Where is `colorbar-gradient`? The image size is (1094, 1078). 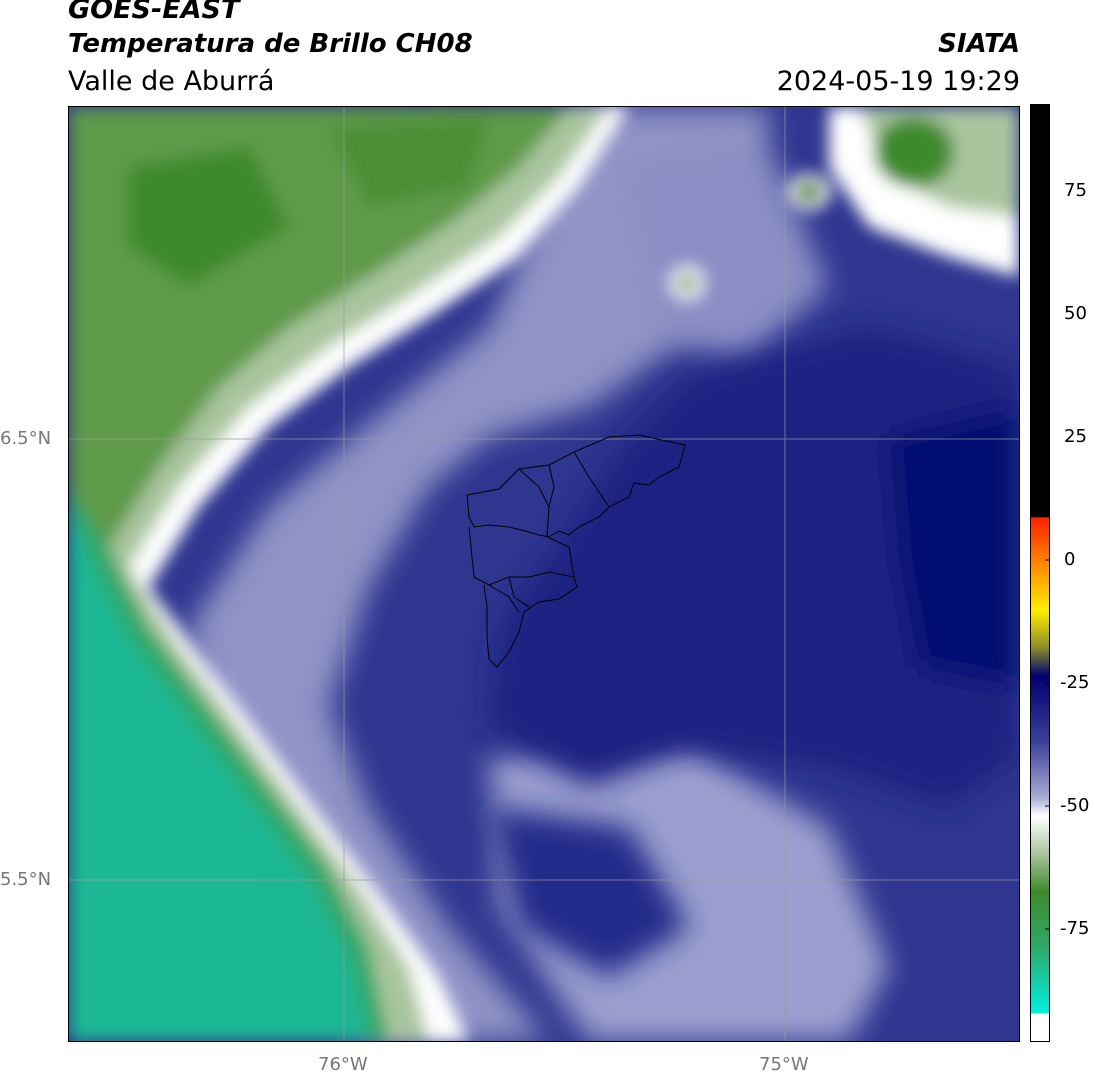 colorbar-gradient is located at coordinates (1040, 573).